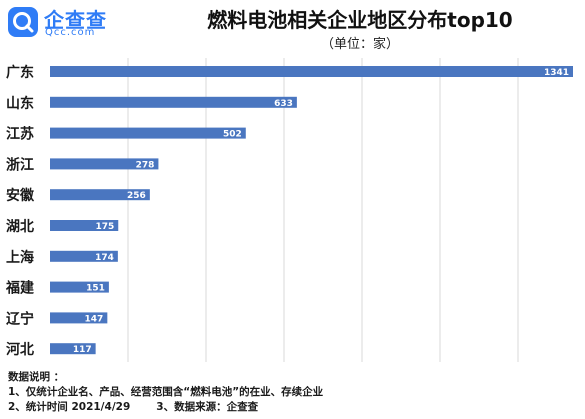  What do you see at coordinates (20, 134) in the screenshot?
I see `category-label: 江苏` at bounding box center [20, 134].